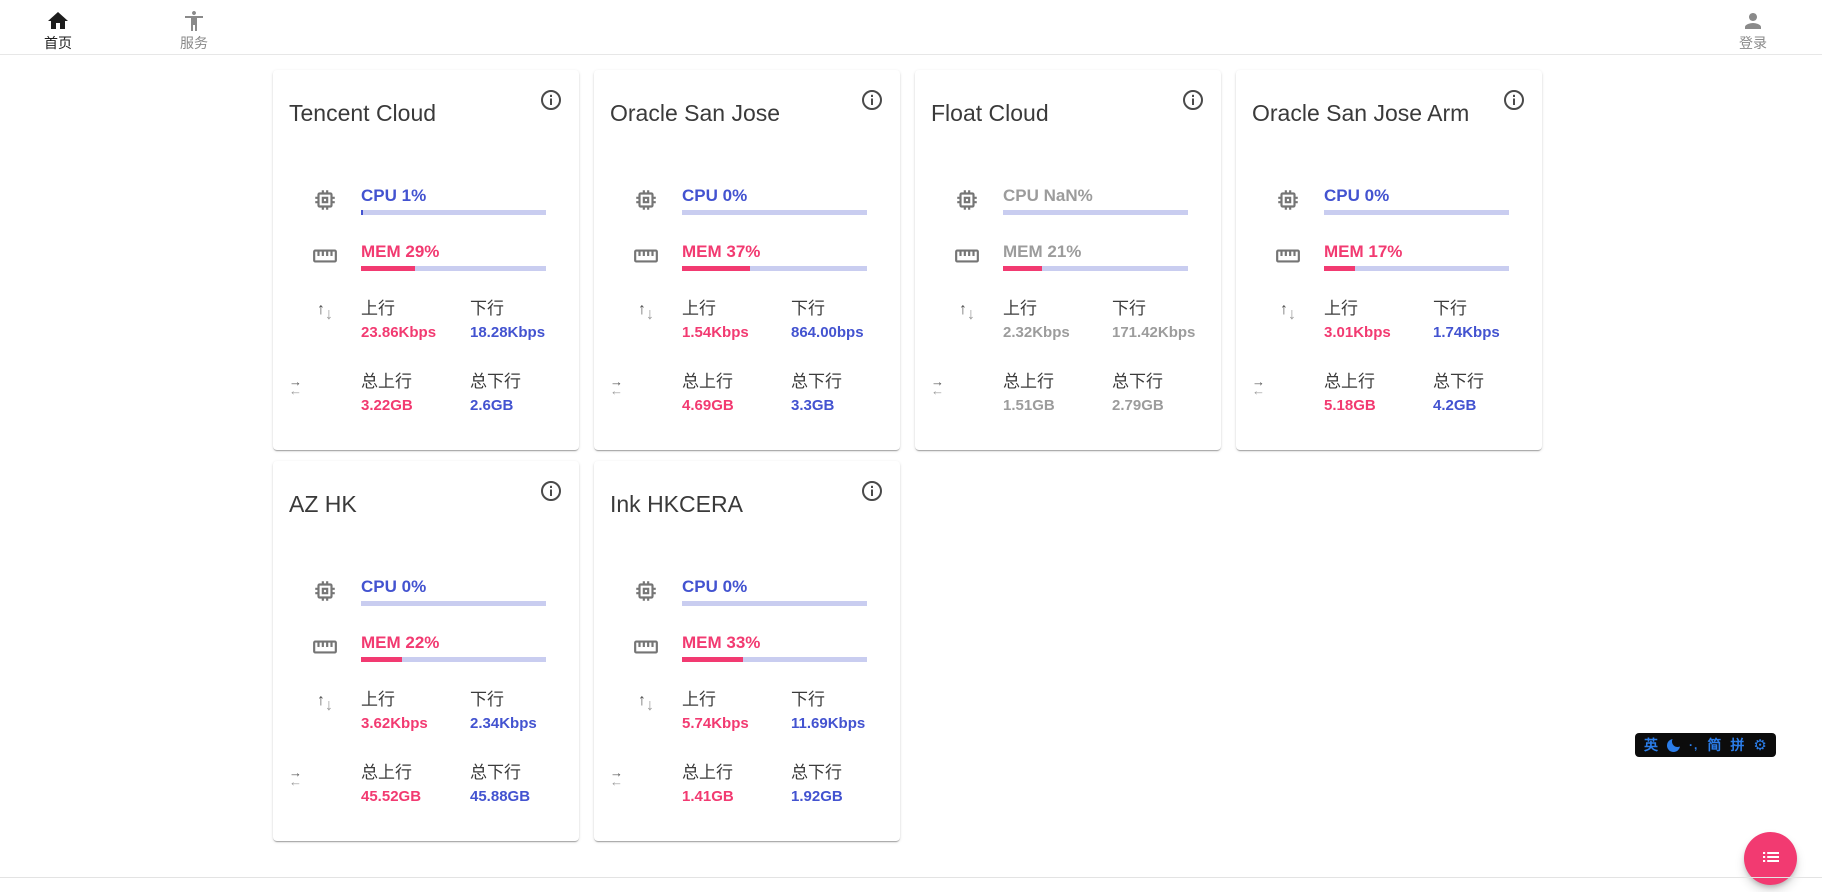 The width and height of the screenshot is (1822, 892). What do you see at coordinates (1068, 107) in the screenshot?
I see `card-header: Float Cloud` at bounding box center [1068, 107].